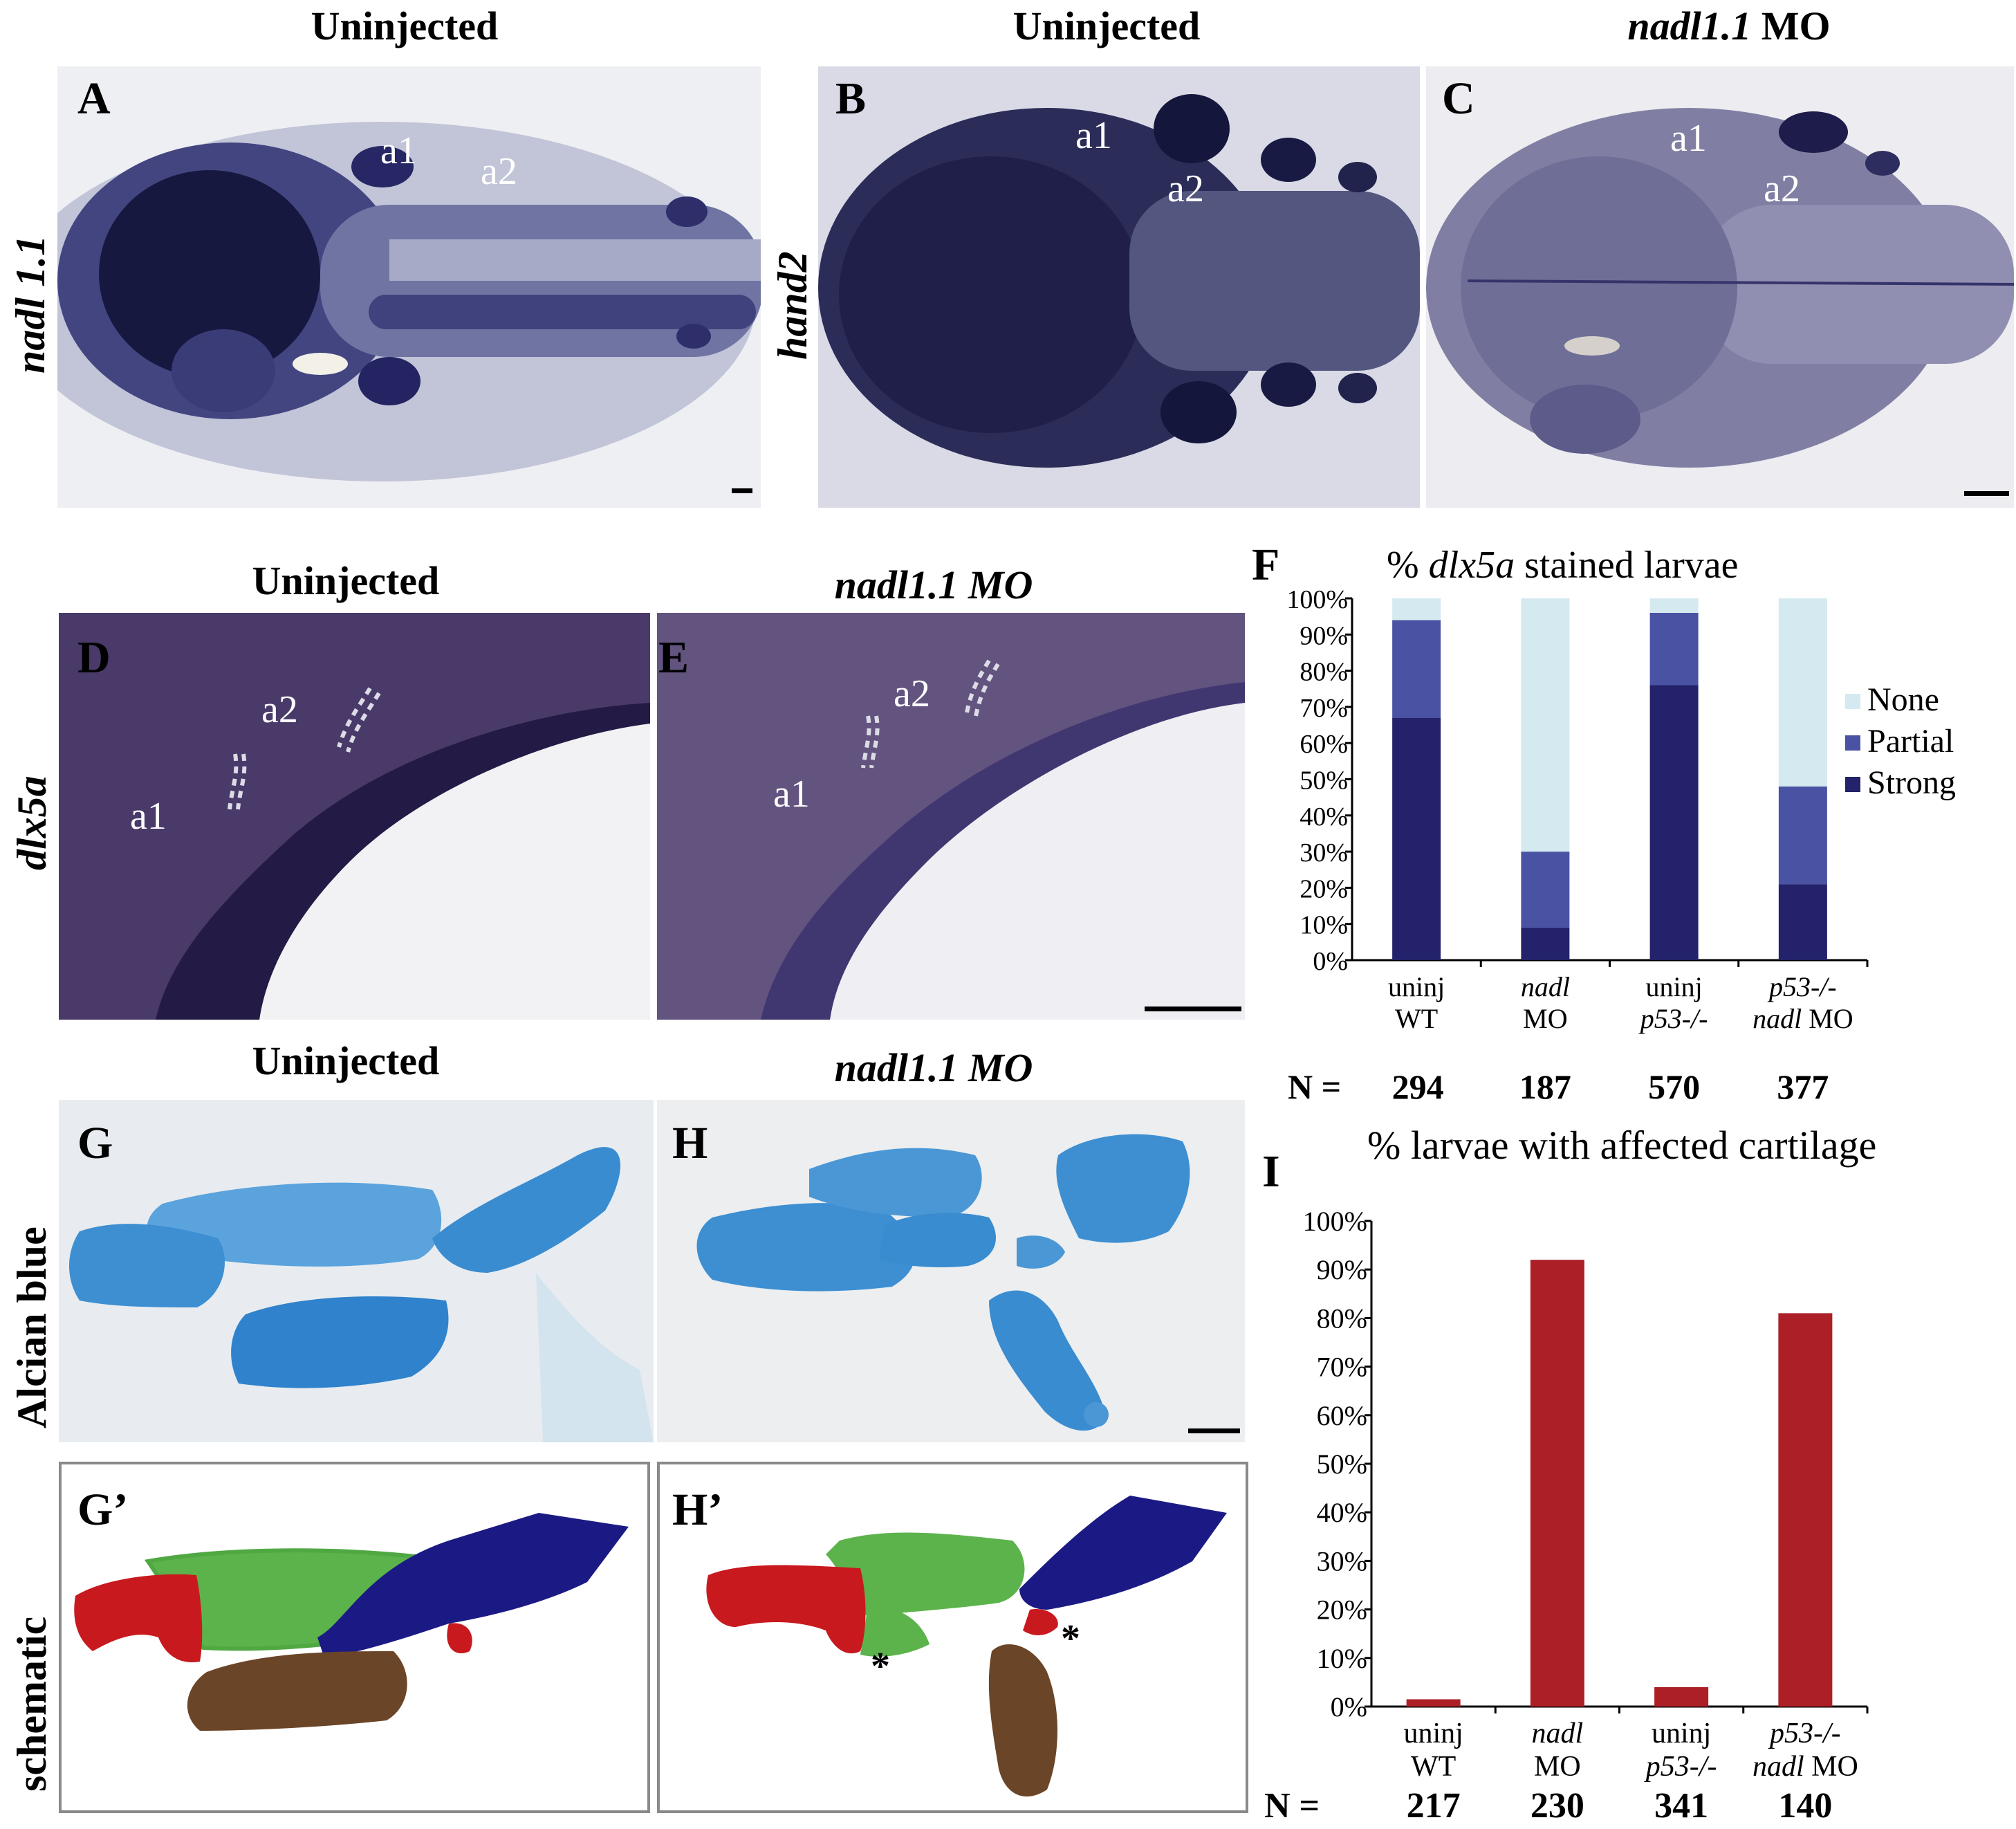  Describe the element at coordinates (1418, 1086) in the screenshot. I see `chart-f-n-value: 294` at that location.